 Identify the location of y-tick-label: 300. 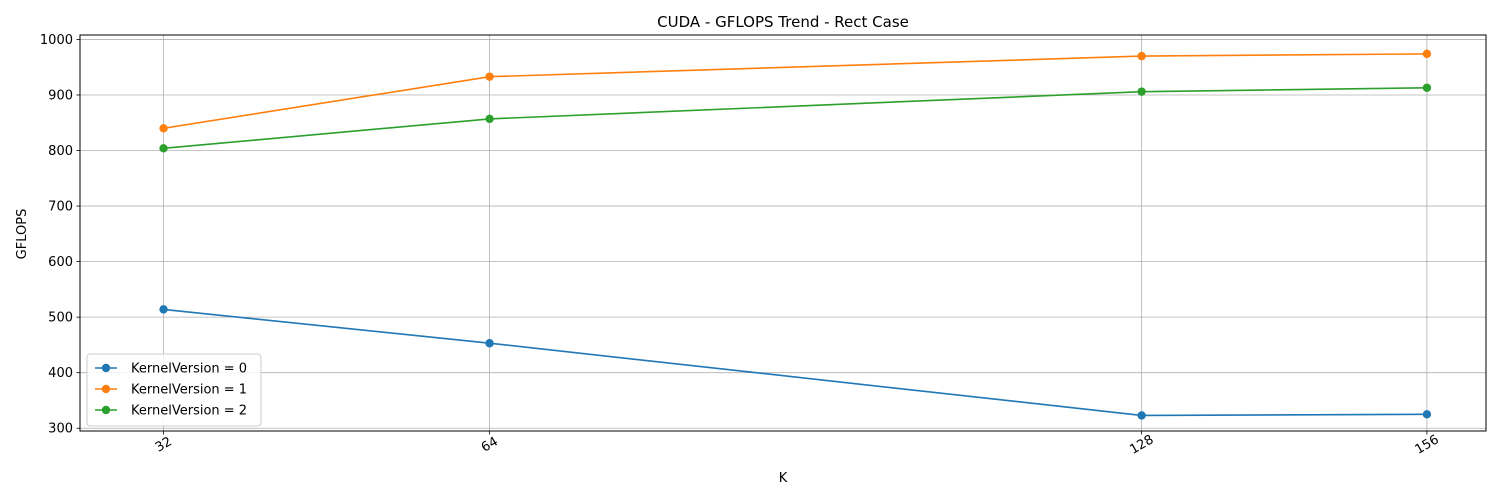
(60, 429).